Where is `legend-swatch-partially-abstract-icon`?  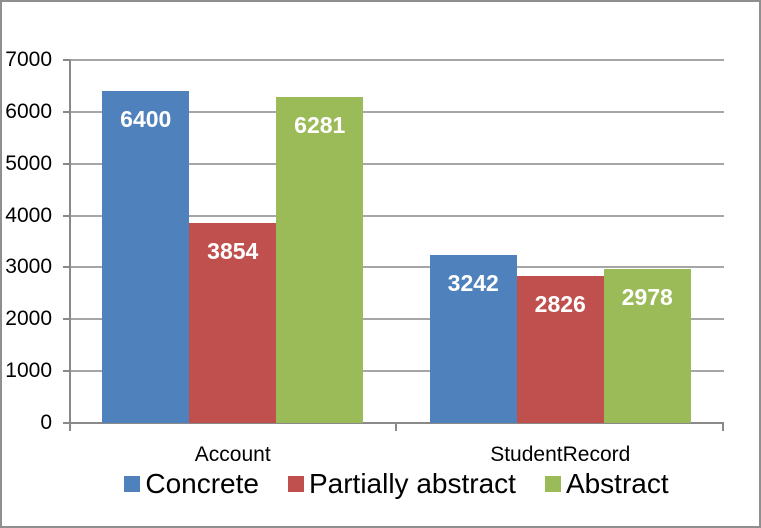 legend-swatch-partially-abstract-icon is located at coordinates (295, 484).